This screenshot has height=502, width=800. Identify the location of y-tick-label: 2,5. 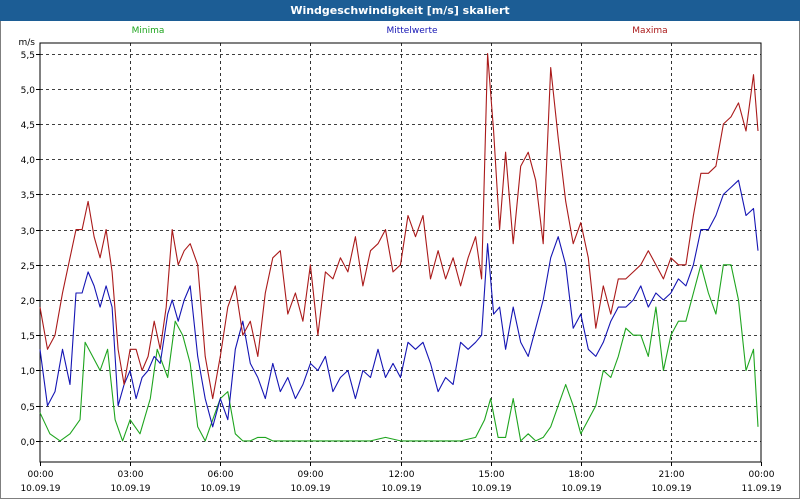
(28, 267).